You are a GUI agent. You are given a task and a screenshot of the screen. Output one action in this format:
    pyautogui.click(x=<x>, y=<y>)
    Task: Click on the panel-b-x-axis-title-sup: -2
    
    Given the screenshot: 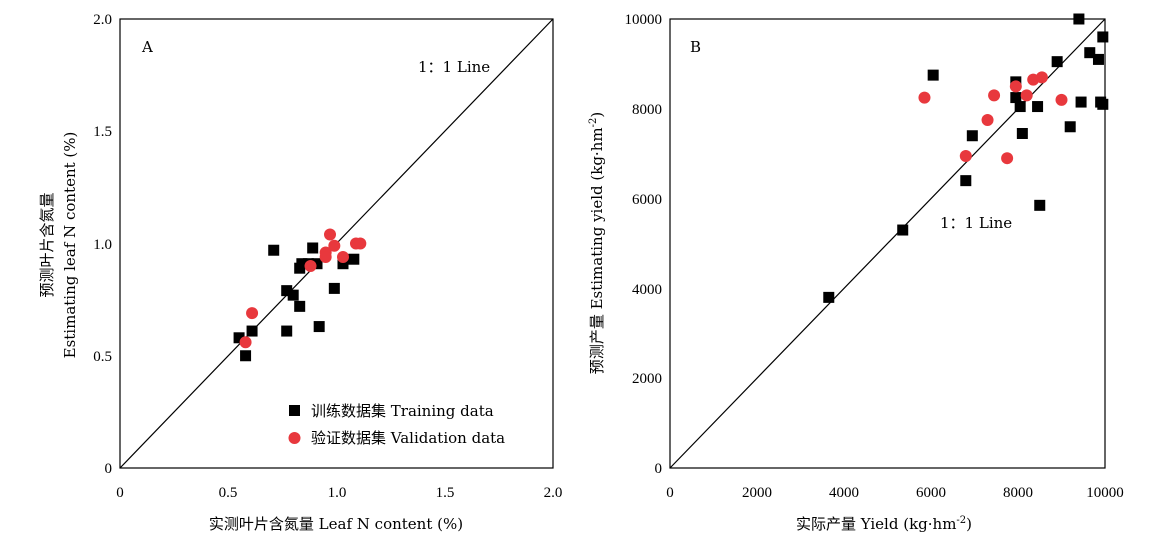 What is the action you would take?
    pyautogui.click(x=961, y=520)
    